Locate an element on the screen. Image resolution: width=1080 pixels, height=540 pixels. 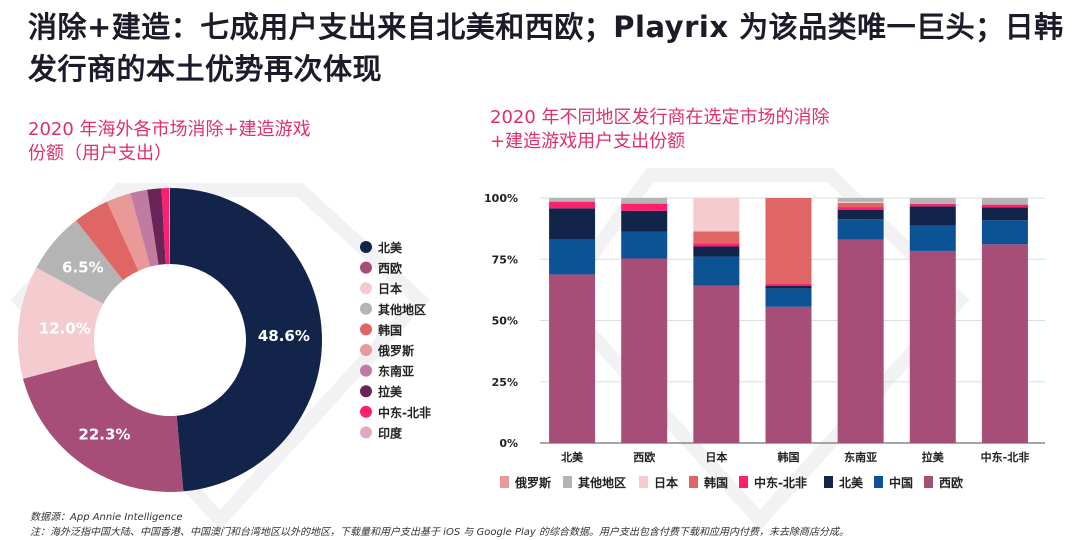
x-tick-label: 东南亚 is located at coordinates (860, 457).